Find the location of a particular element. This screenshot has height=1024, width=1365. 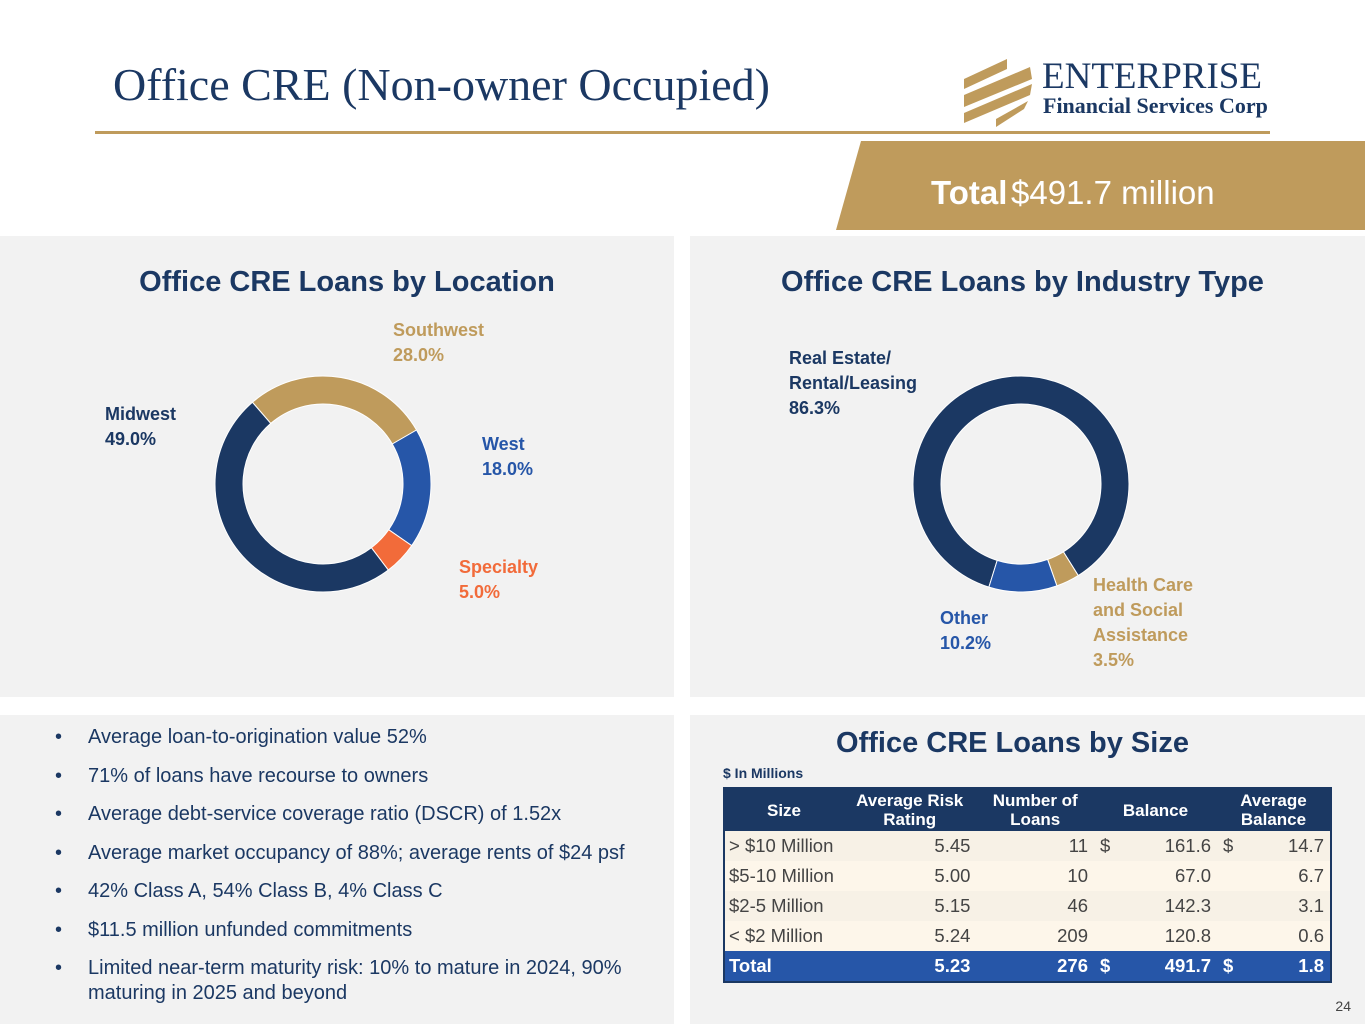

table-cell: 46 is located at coordinates (1035, 906).